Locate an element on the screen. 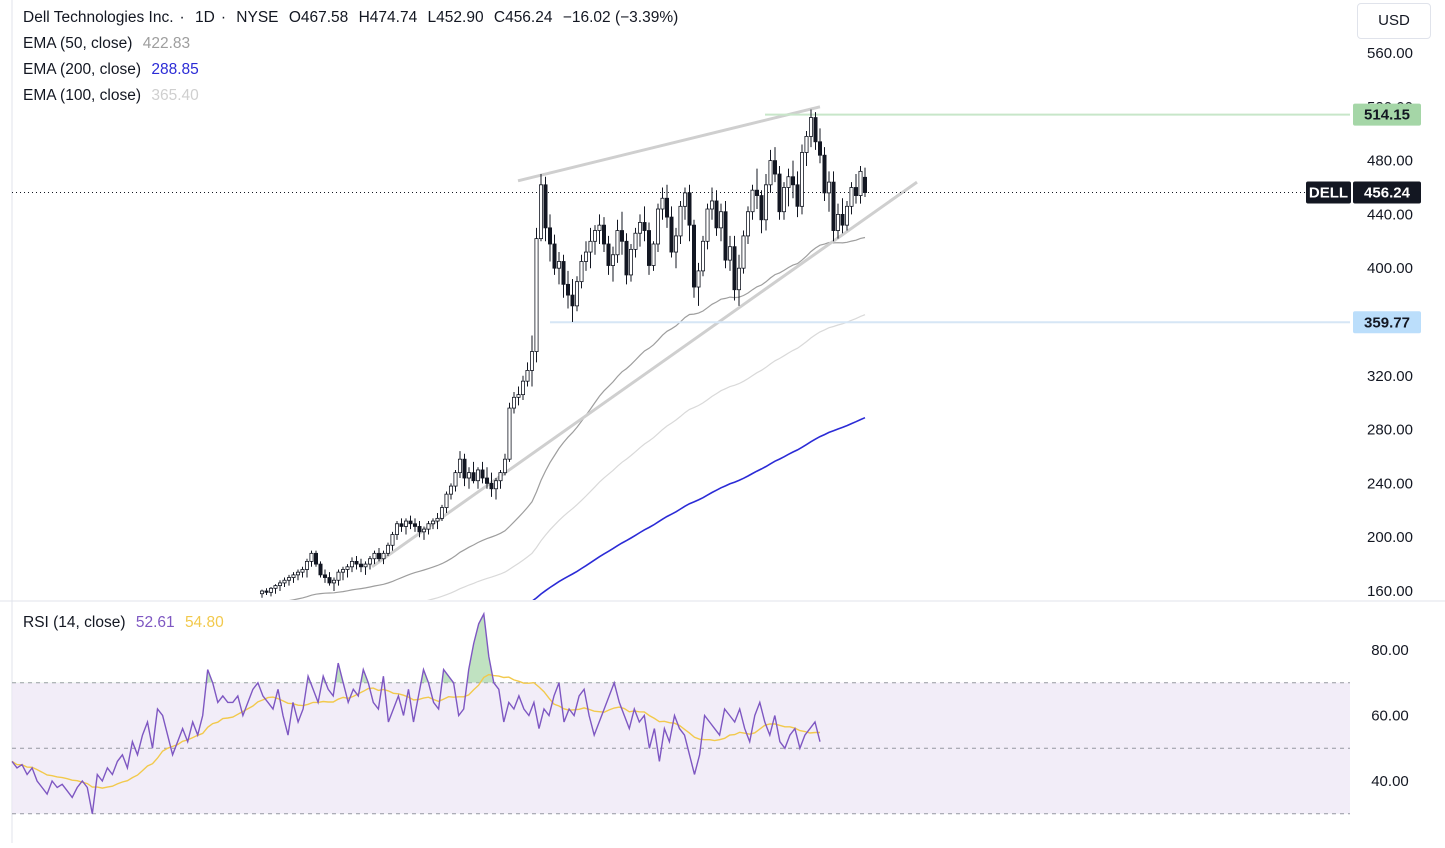  currency-button: USD is located at coordinates (1394, 21).